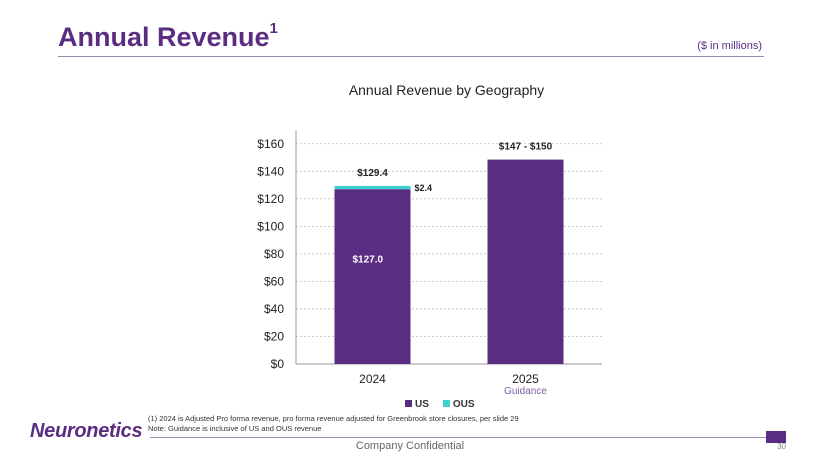 This screenshot has width=820, height=461. Describe the element at coordinates (372, 173) in the screenshot. I see `total-label: $129.4` at that location.